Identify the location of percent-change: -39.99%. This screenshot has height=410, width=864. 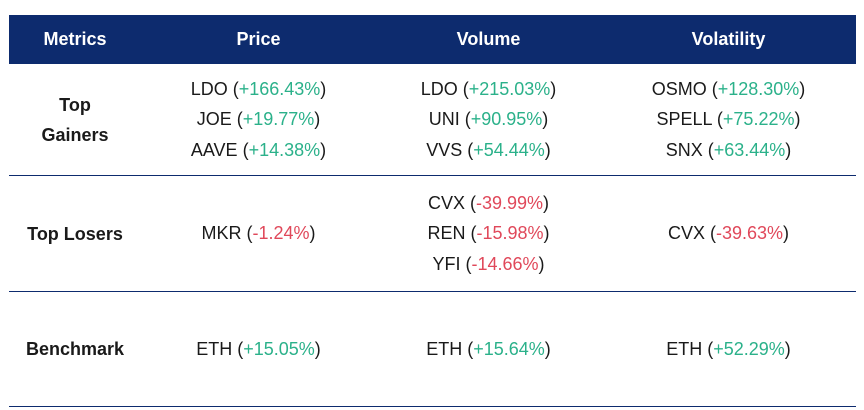
(509, 202).